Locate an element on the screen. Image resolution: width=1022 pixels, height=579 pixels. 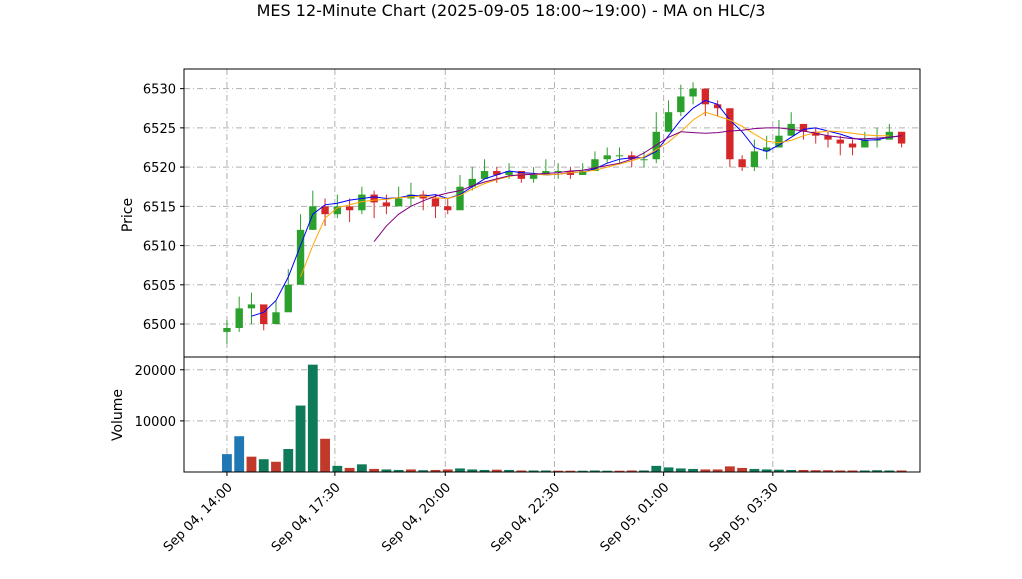
x-tick-label: Sep 04, 14:00 is located at coordinates (198, 517).